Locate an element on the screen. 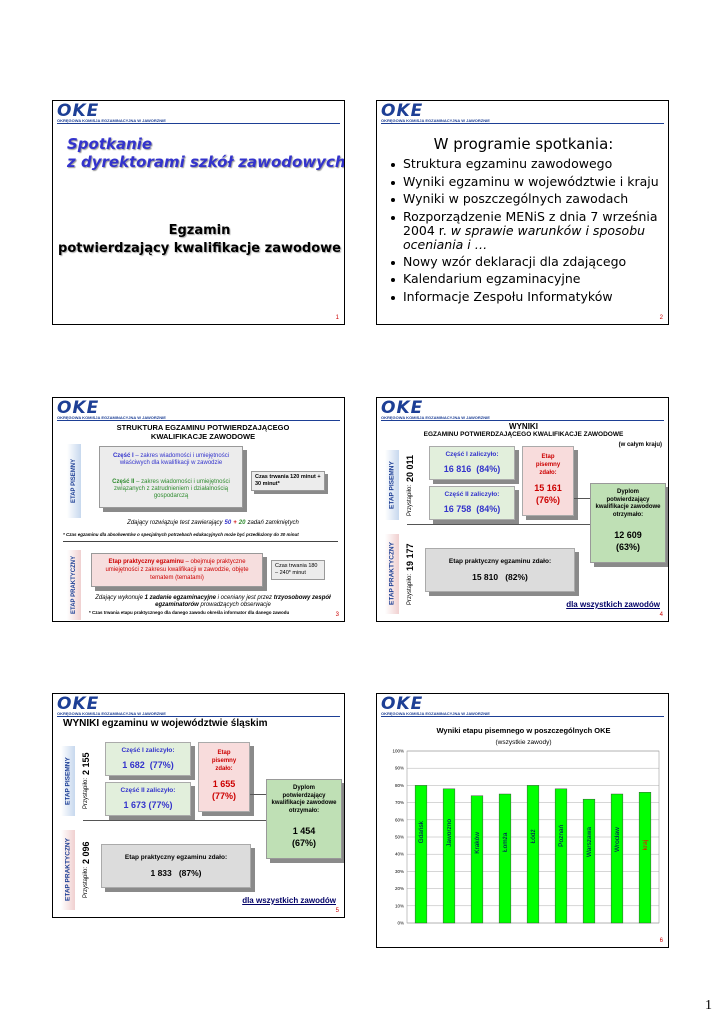 The height and width of the screenshot is (1024, 724). part-value: 16 758 (84%) is located at coordinates (472, 509).